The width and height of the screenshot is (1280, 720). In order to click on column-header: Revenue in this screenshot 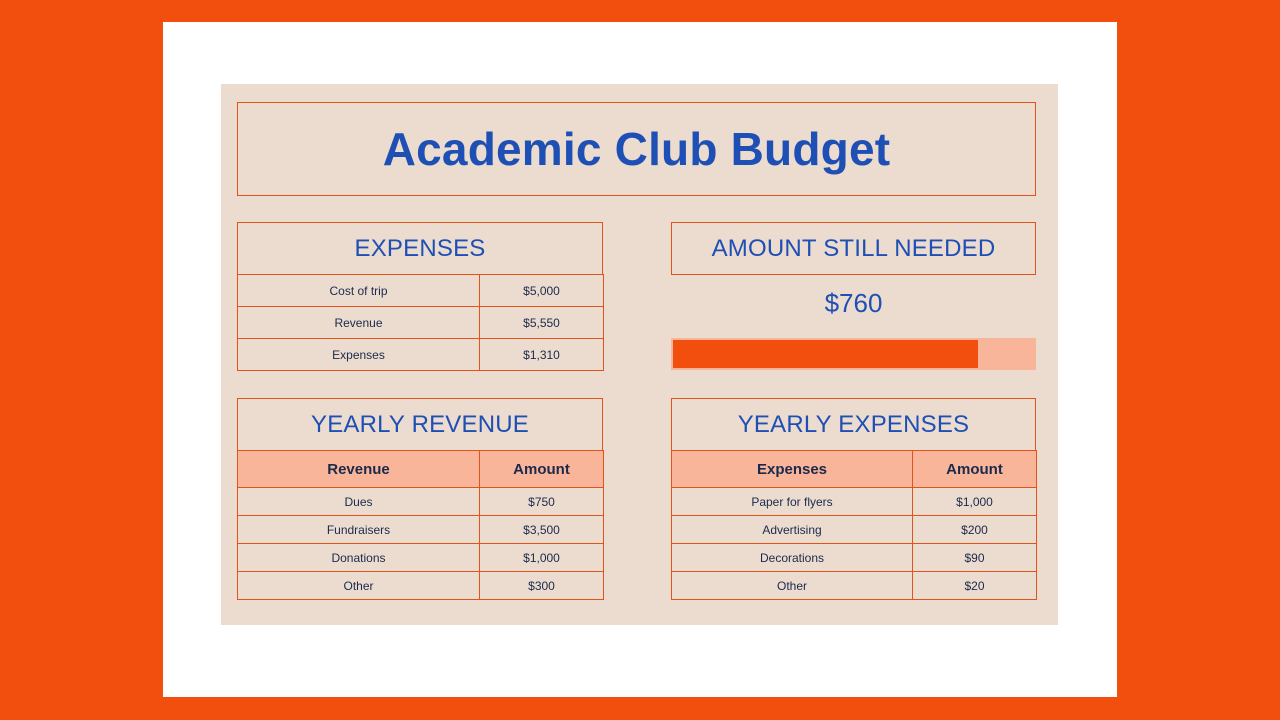, I will do `click(358, 469)`.